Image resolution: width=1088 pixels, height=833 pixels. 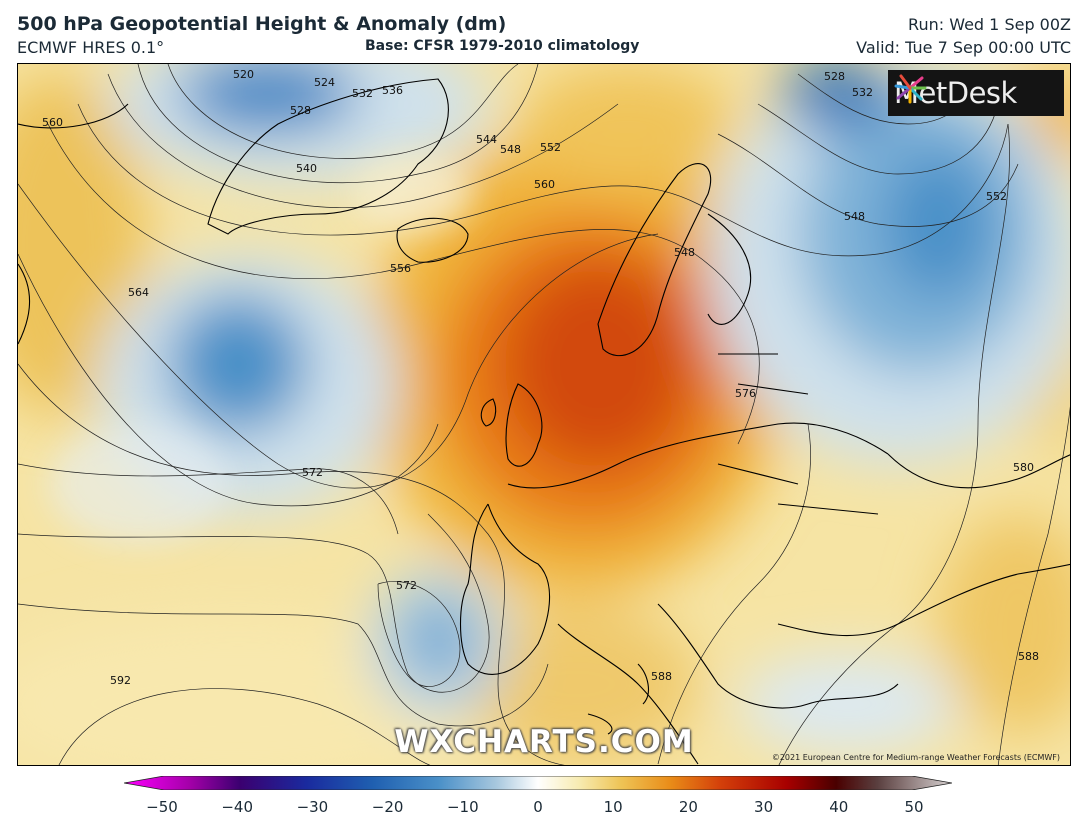 I want to click on colorbar-tick-label: −10, so click(x=462, y=807).